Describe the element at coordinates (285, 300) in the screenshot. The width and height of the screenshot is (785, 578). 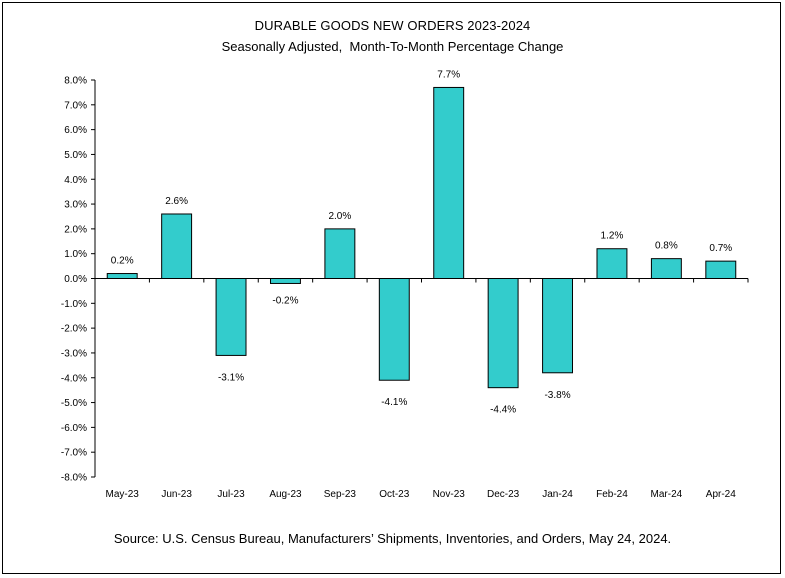
I see `data-label: -0.2%` at that location.